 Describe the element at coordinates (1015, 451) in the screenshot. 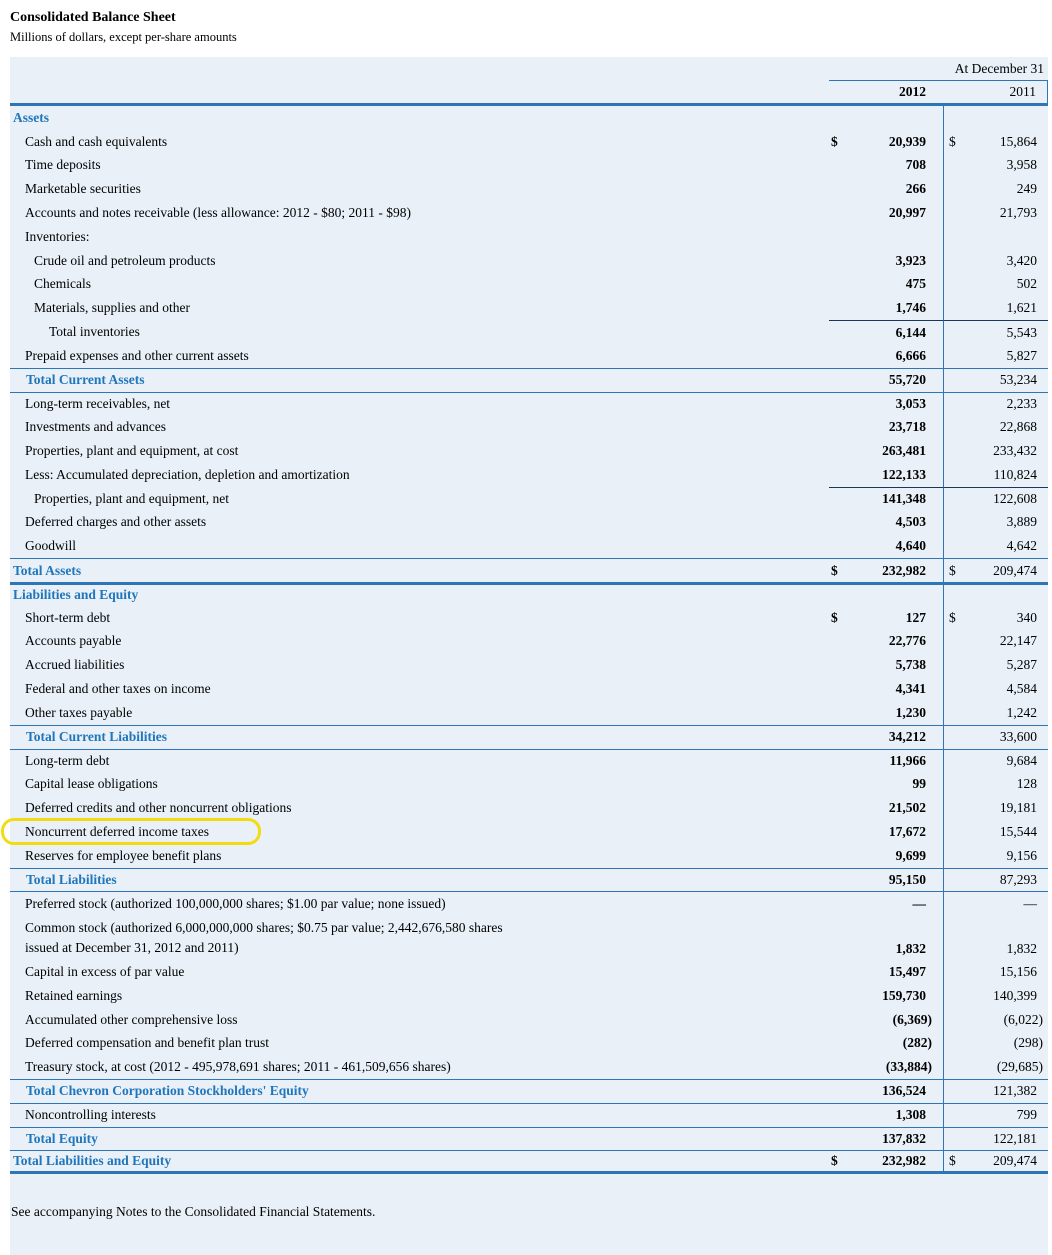

I see `value-2011: 233,432` at that location.